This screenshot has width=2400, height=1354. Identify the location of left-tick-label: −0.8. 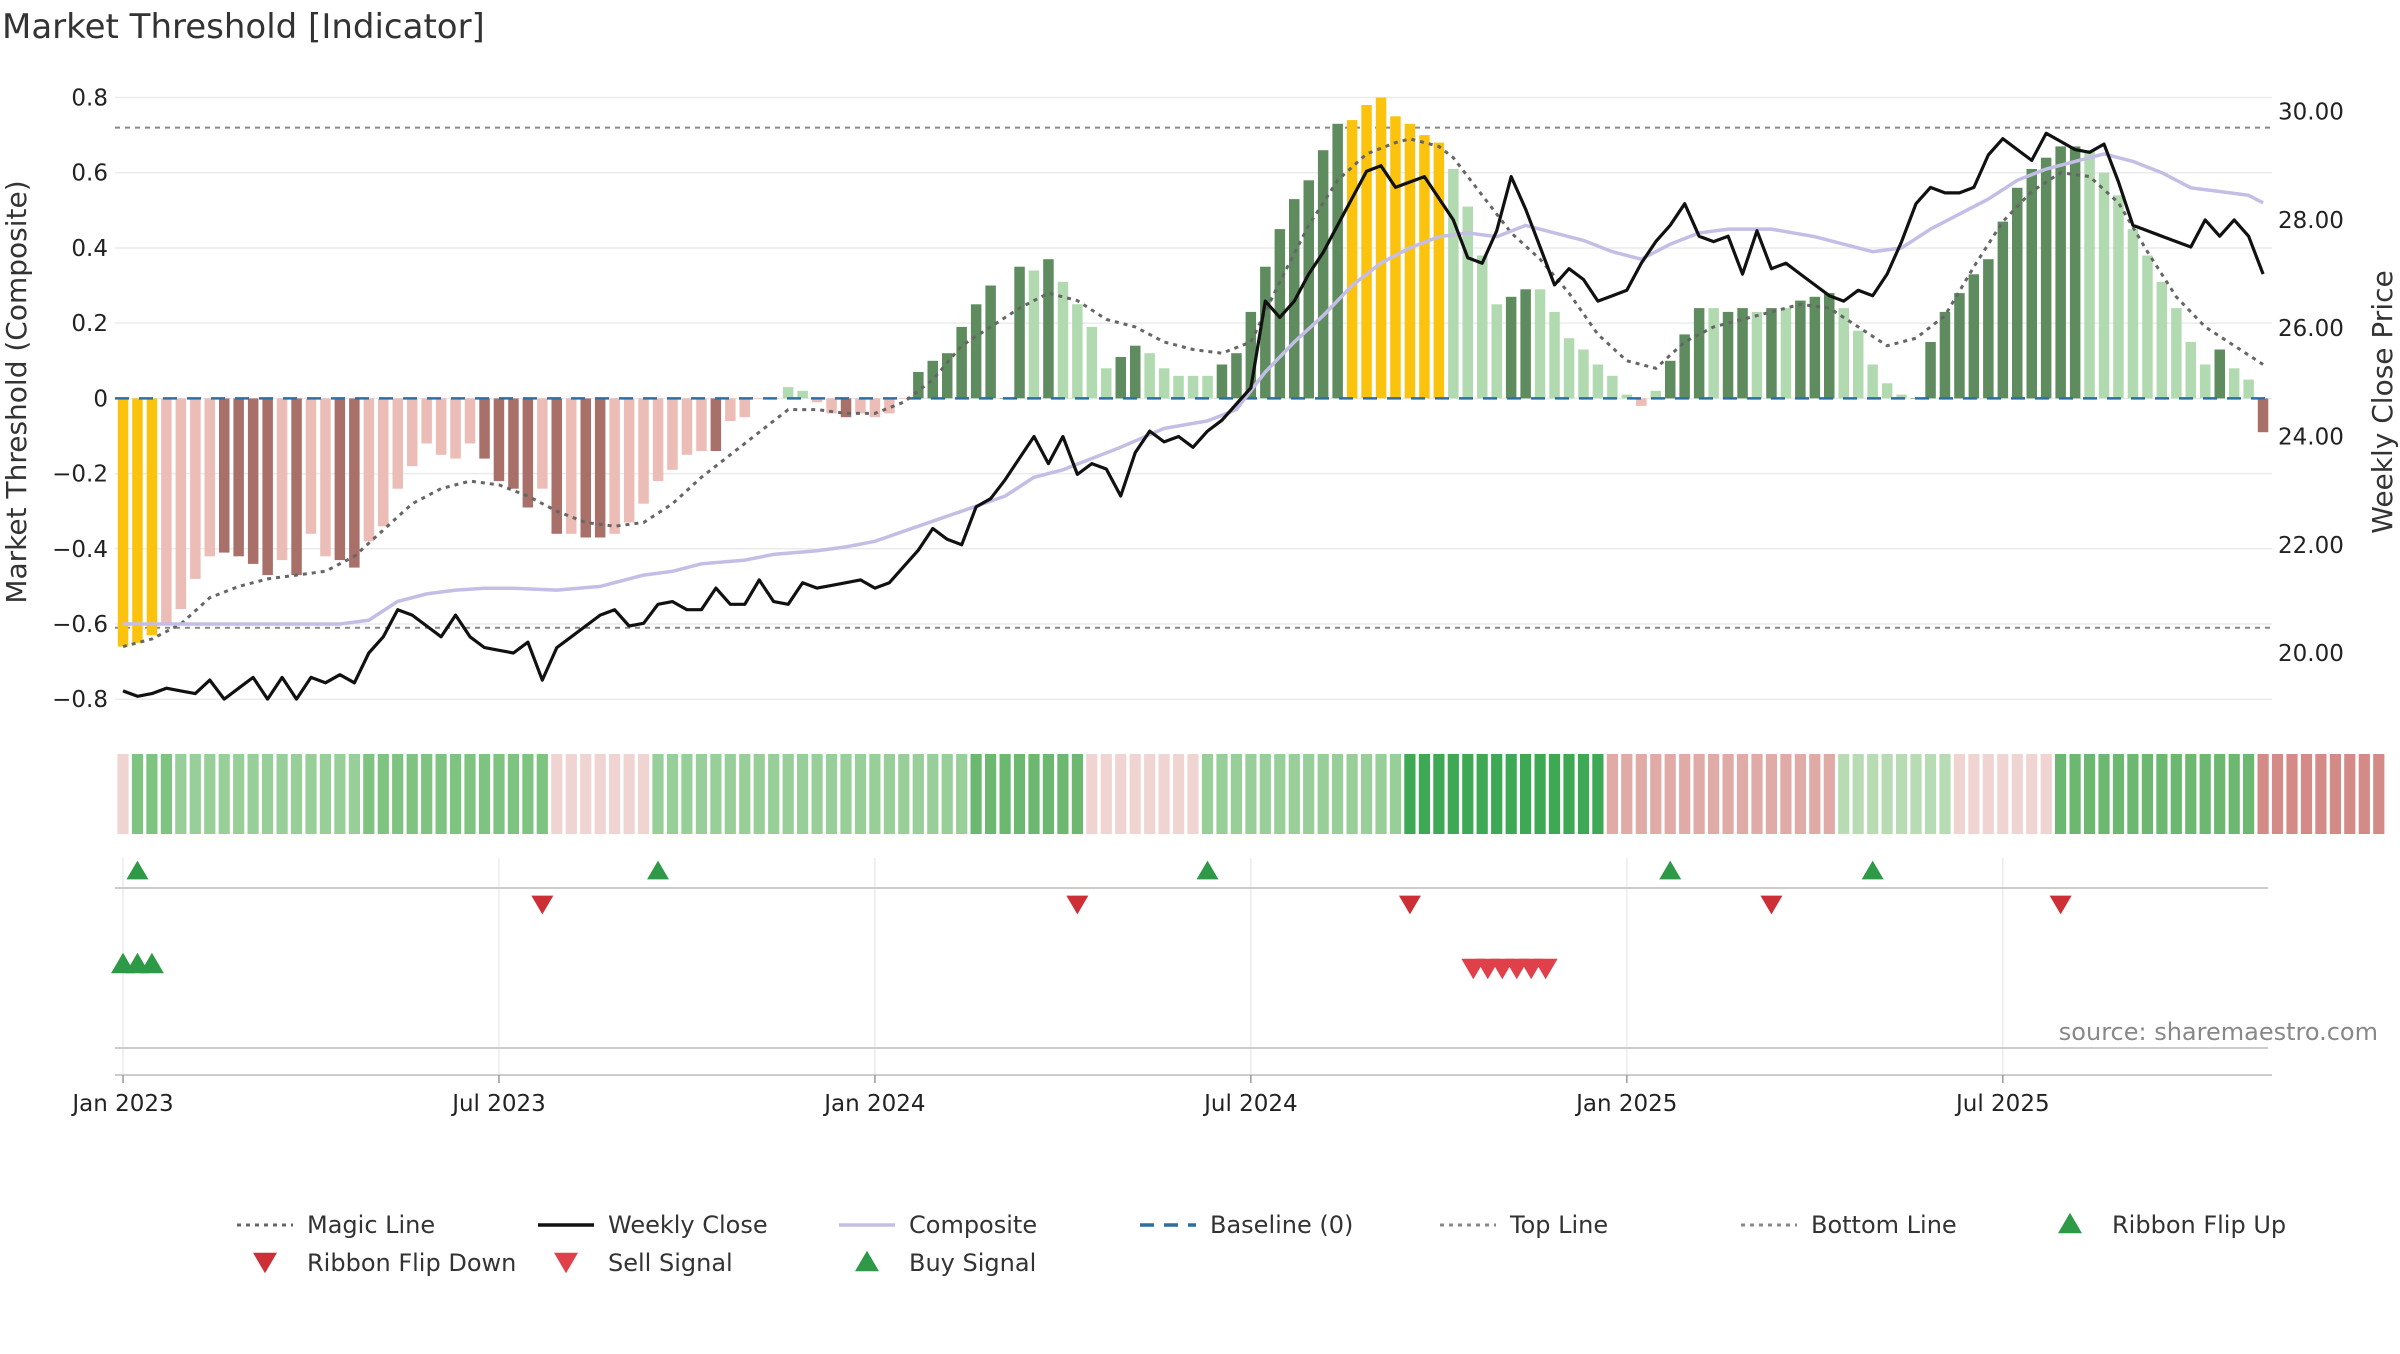
(80, 700).